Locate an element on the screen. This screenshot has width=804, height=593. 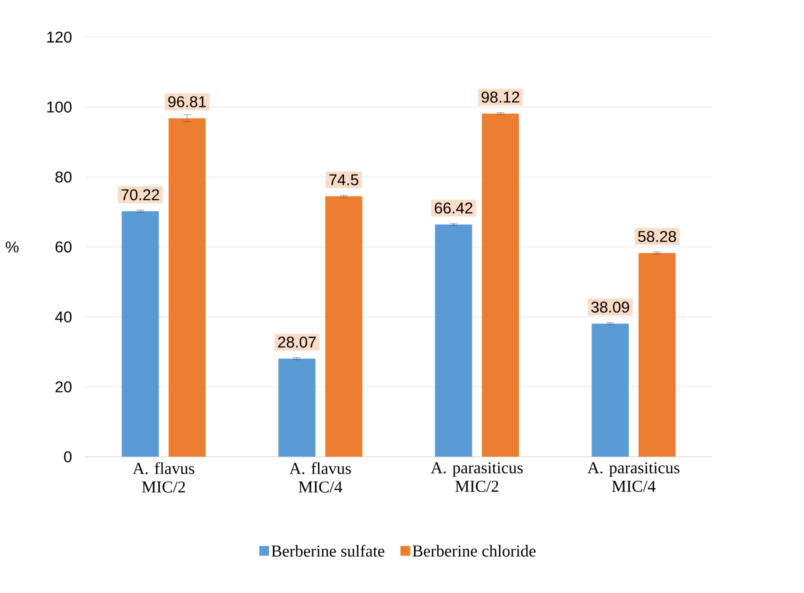
x-tick-label: A. flavus MIC/4 is located at coordinates (320, 477).